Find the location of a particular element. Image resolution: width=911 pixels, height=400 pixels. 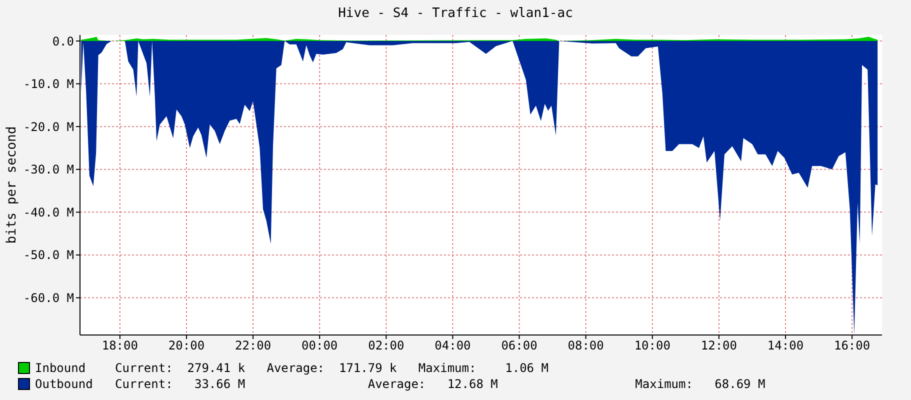

legend-label: Outbound is located at coordinates (64, 384).